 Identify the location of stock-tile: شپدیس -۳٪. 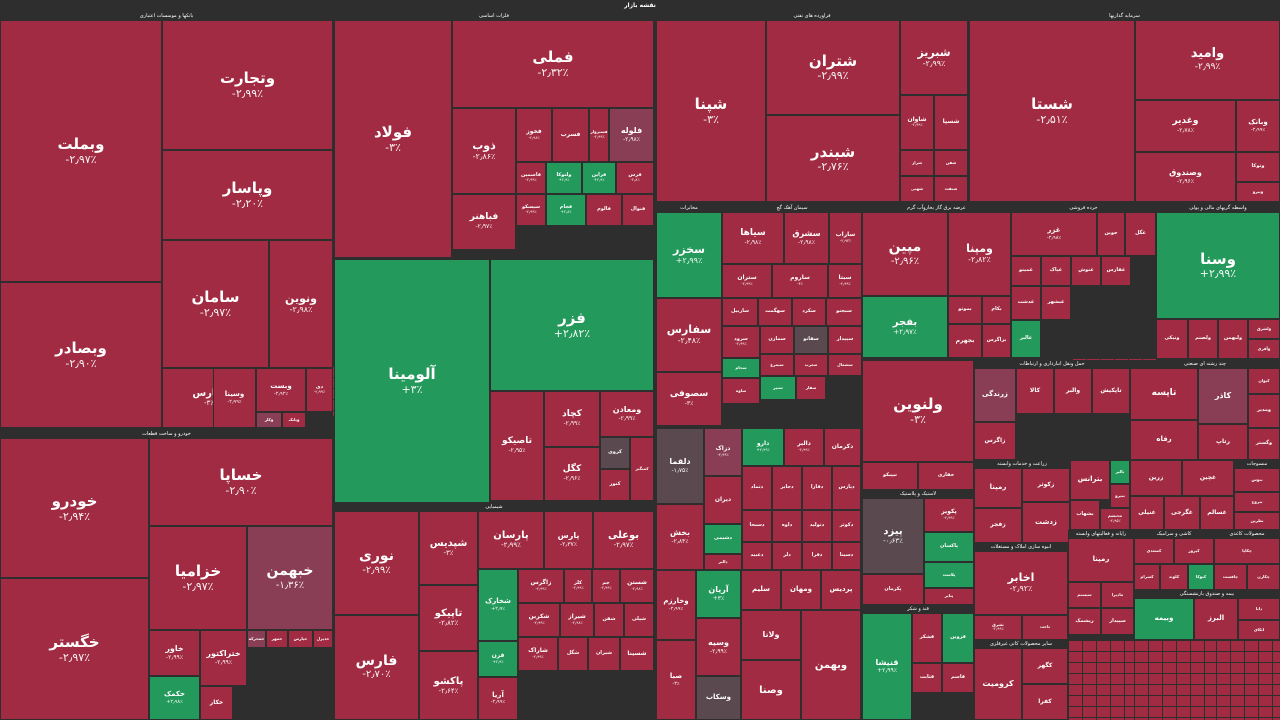
(448, 548).